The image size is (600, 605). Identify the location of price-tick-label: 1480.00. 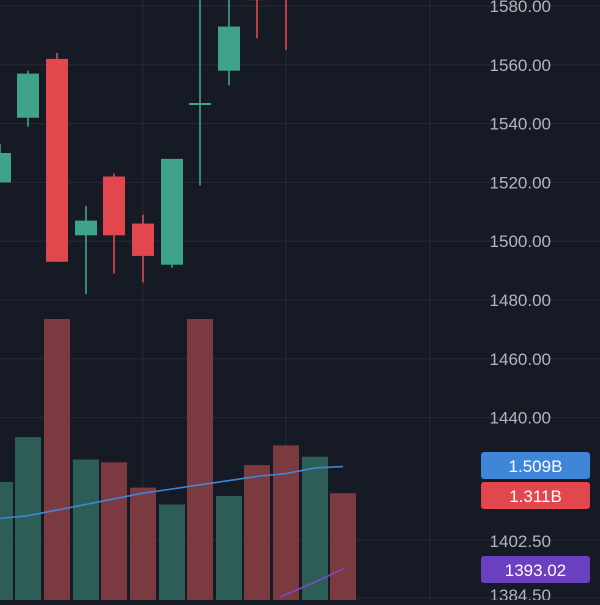
(520, 300).